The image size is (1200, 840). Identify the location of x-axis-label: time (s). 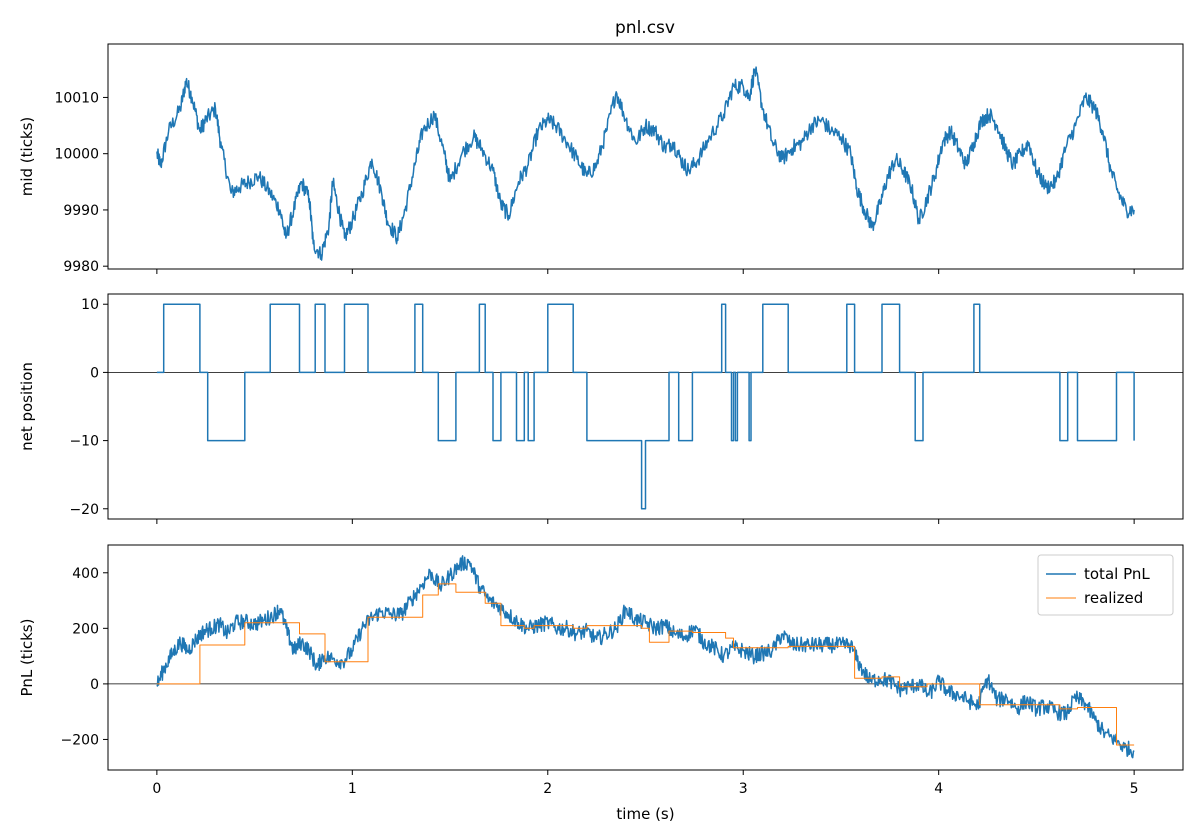
(645, 814).